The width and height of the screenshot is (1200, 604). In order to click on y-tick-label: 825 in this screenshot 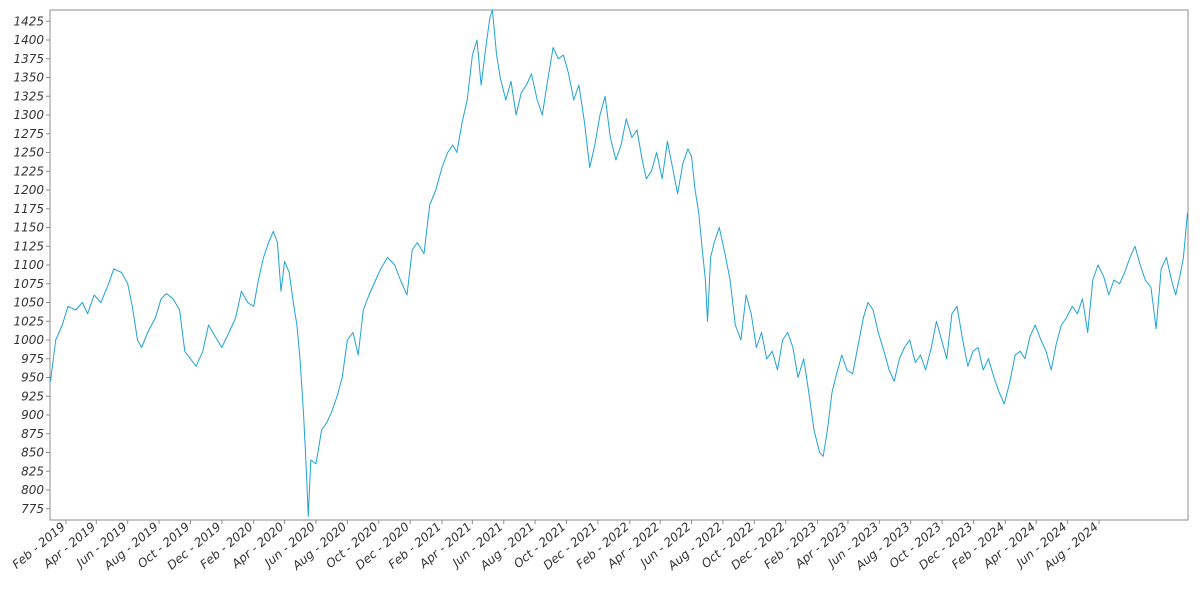, I will do `click(32, 471)`.